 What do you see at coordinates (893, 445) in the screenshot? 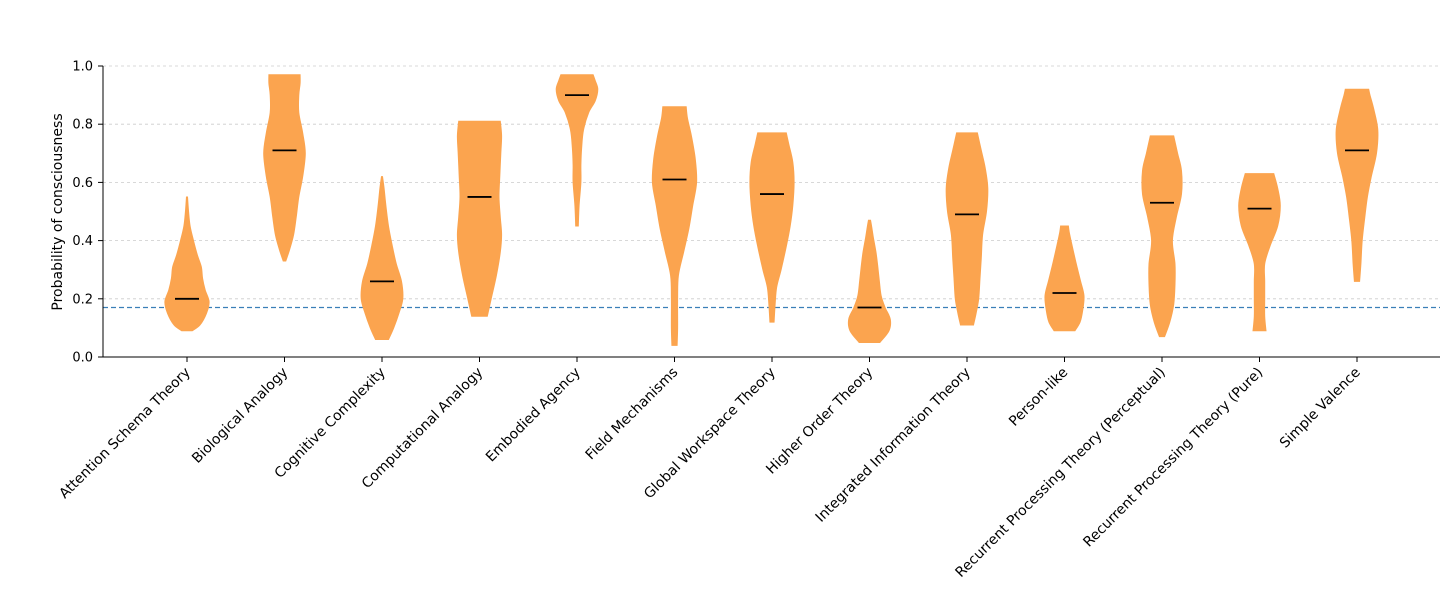
I see `x-tick-label: Integrated Information Theory` at bounding box center [893, 445].